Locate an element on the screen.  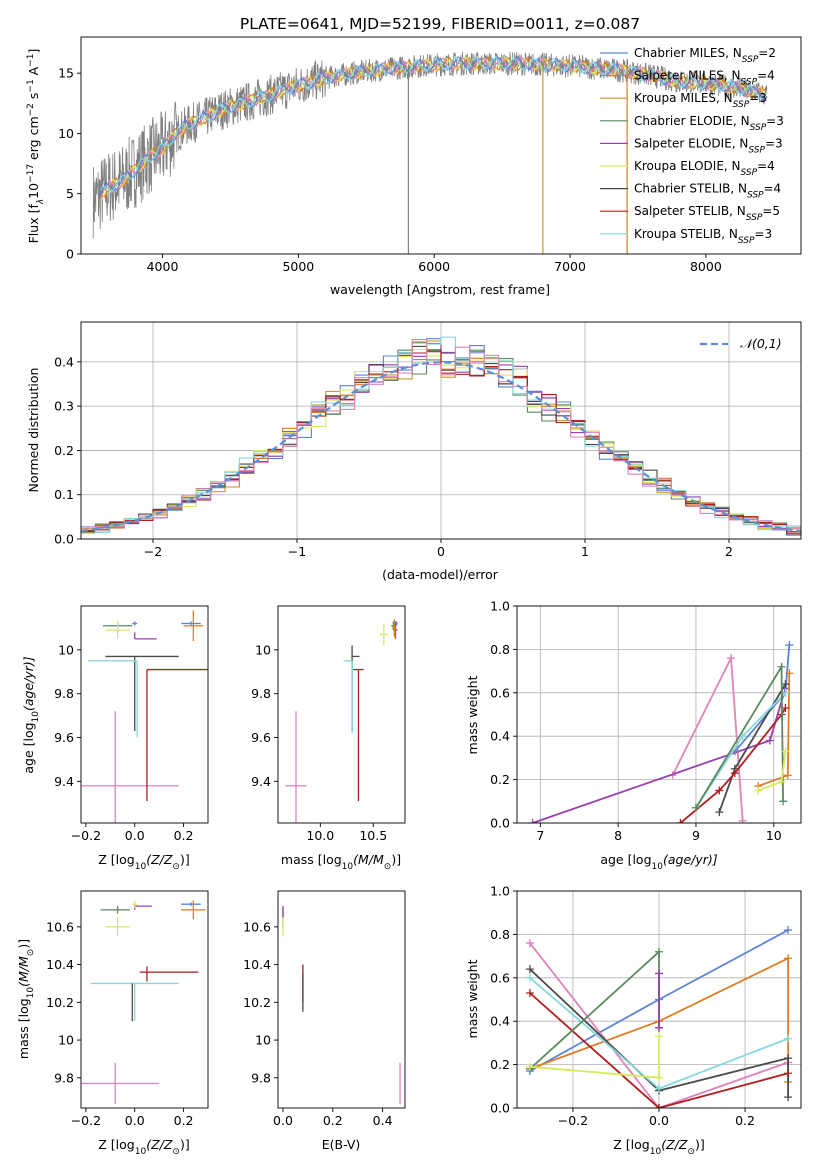
y-axis-label: Flux [fλ10−17 erg cm−2 s−1 A−1] is located at coordinates (36, 146).